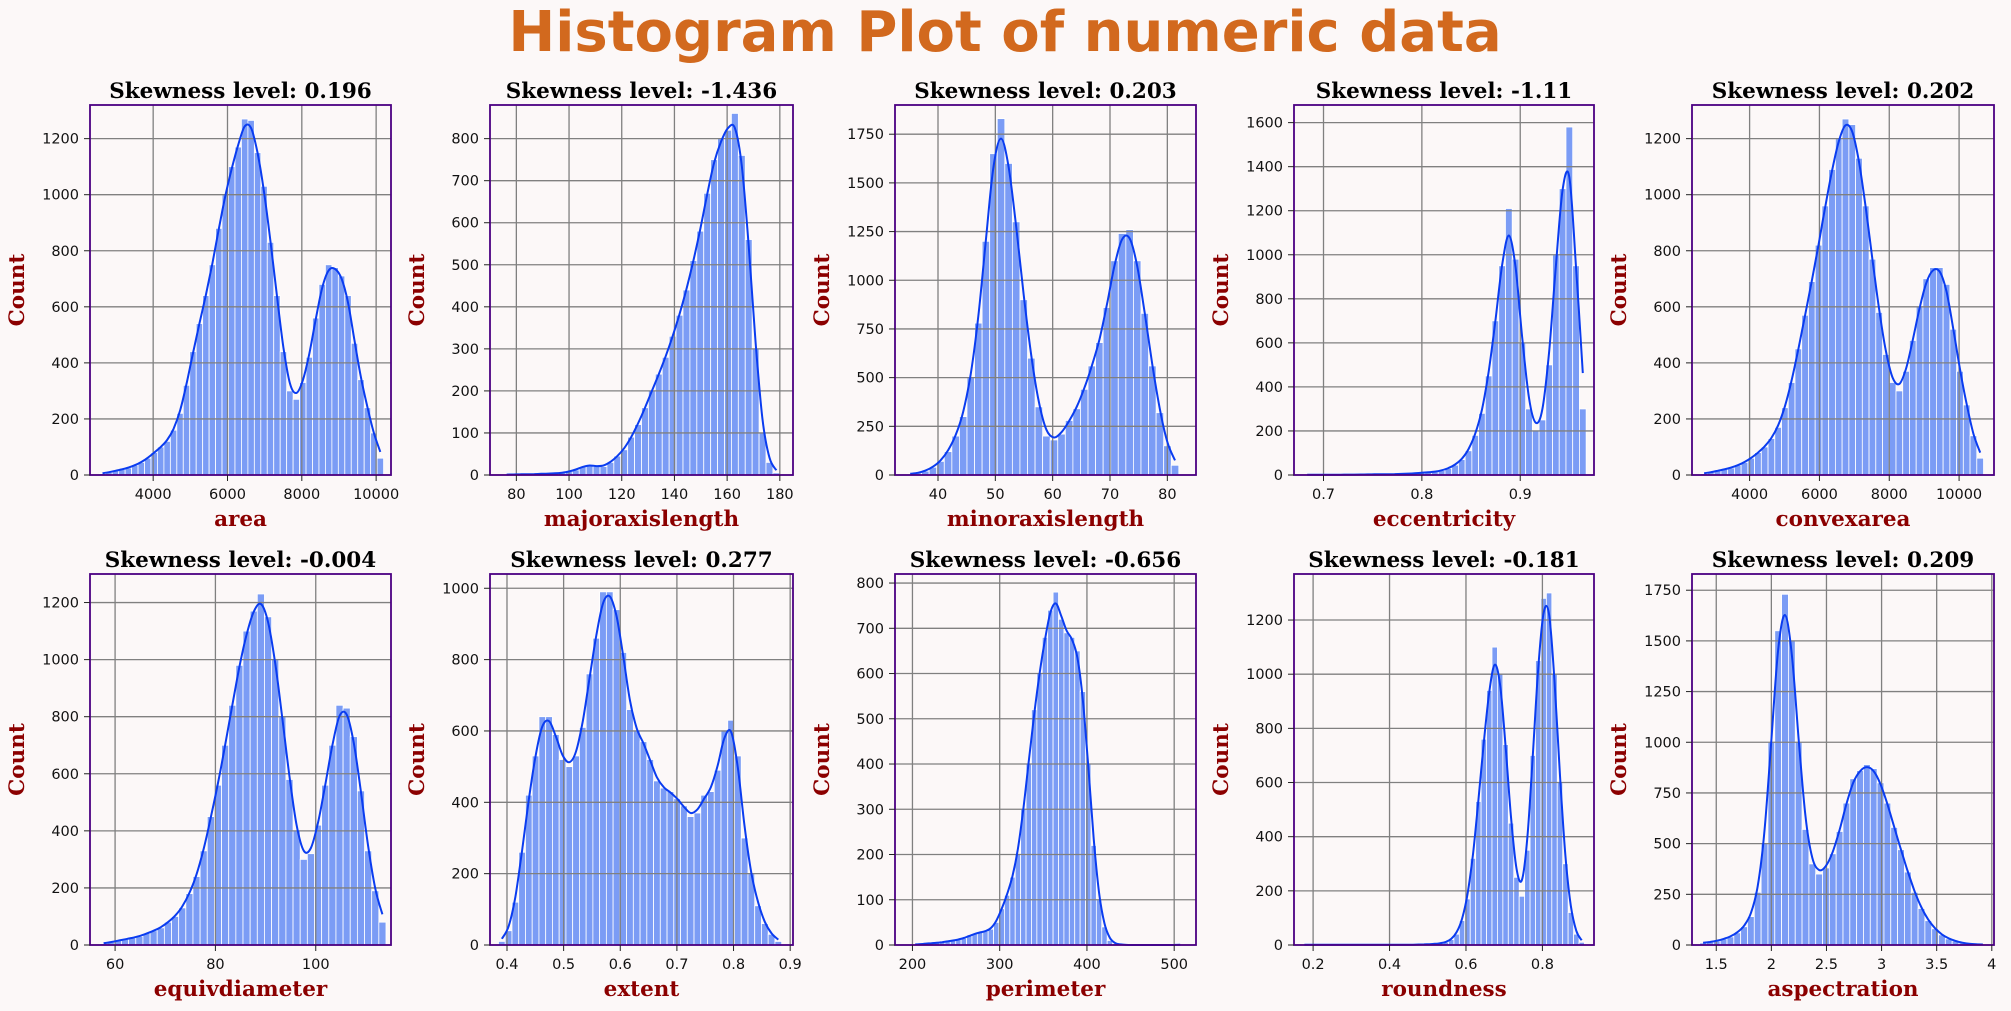  I want to click on panel-title: Skewness level: -0.181, so click(1443, 560).